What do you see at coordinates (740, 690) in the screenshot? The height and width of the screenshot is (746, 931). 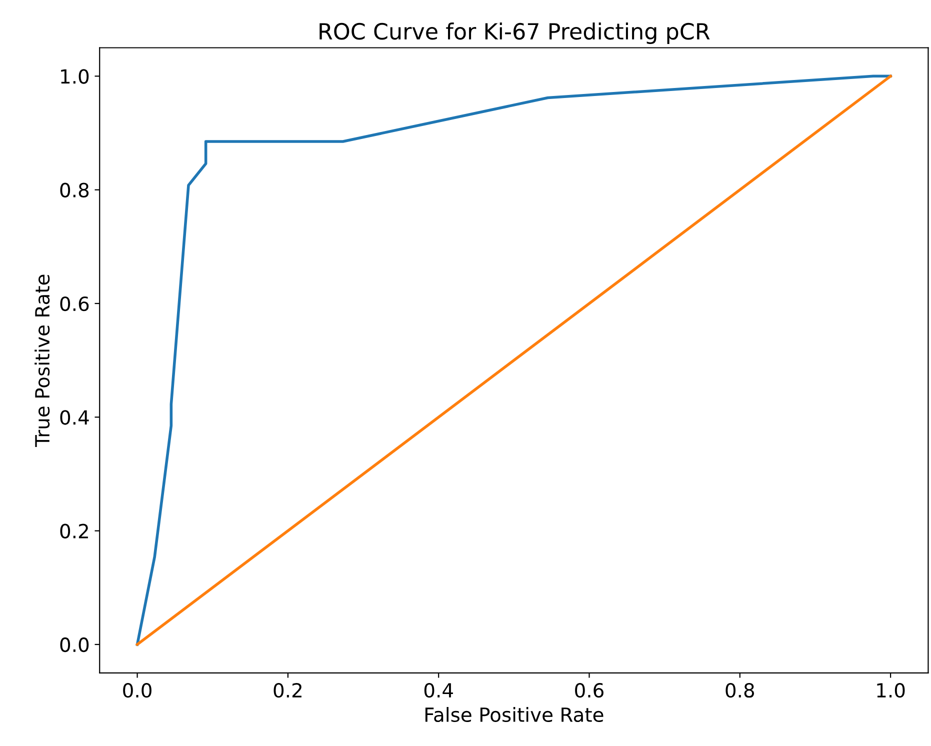 I see `x-tick-label: 0.8` at bounding box center [740, 690].